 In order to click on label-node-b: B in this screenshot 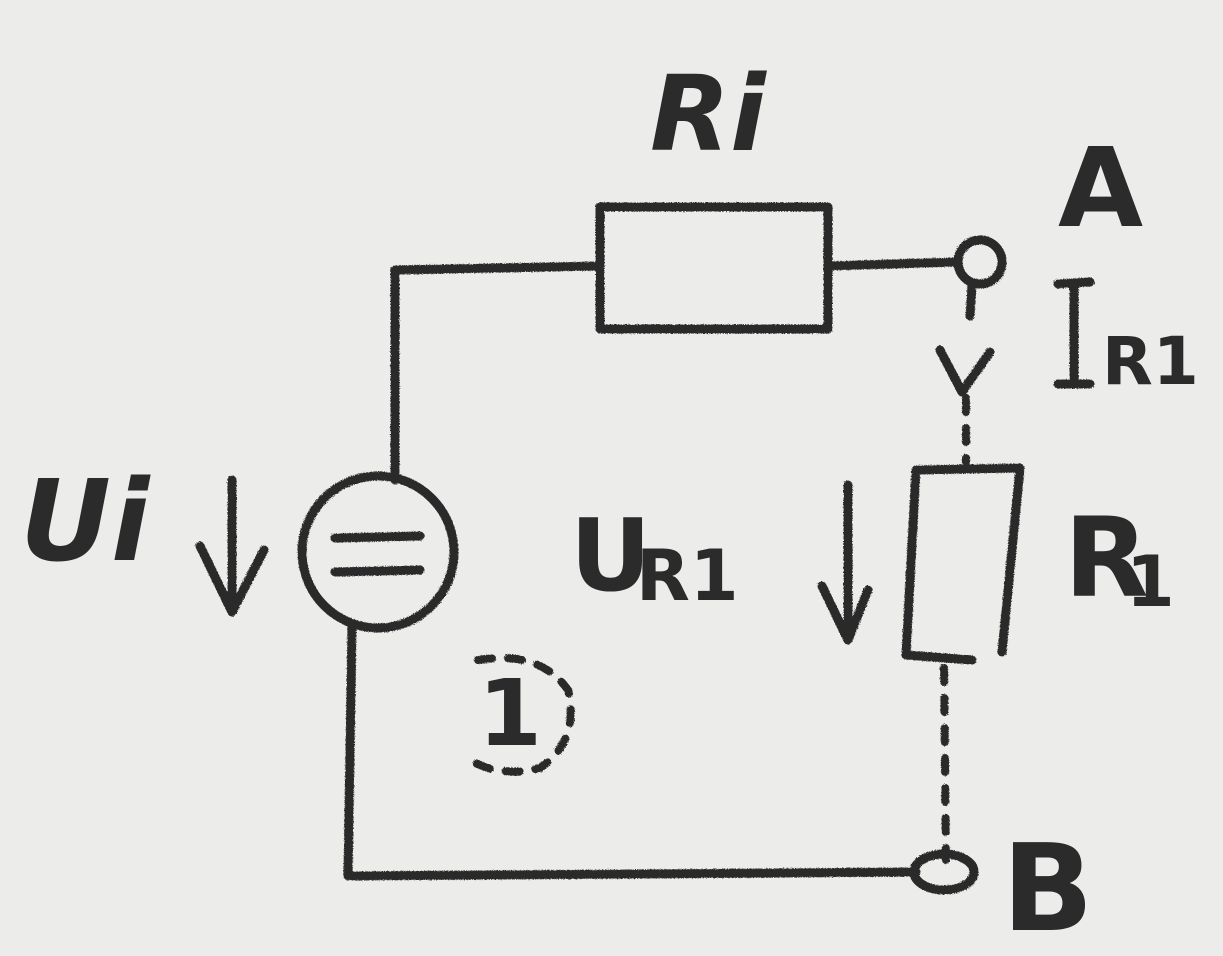, I will do `click(1047, 888)`.